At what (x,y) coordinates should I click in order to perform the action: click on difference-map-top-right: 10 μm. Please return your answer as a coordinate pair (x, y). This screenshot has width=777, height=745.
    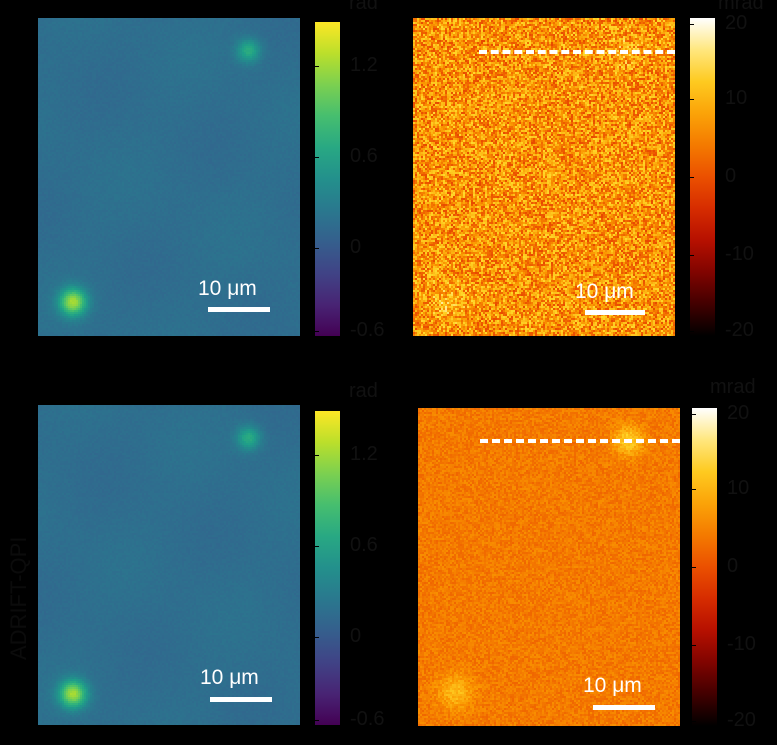
    Looking at the image, I should click on (544, 177).